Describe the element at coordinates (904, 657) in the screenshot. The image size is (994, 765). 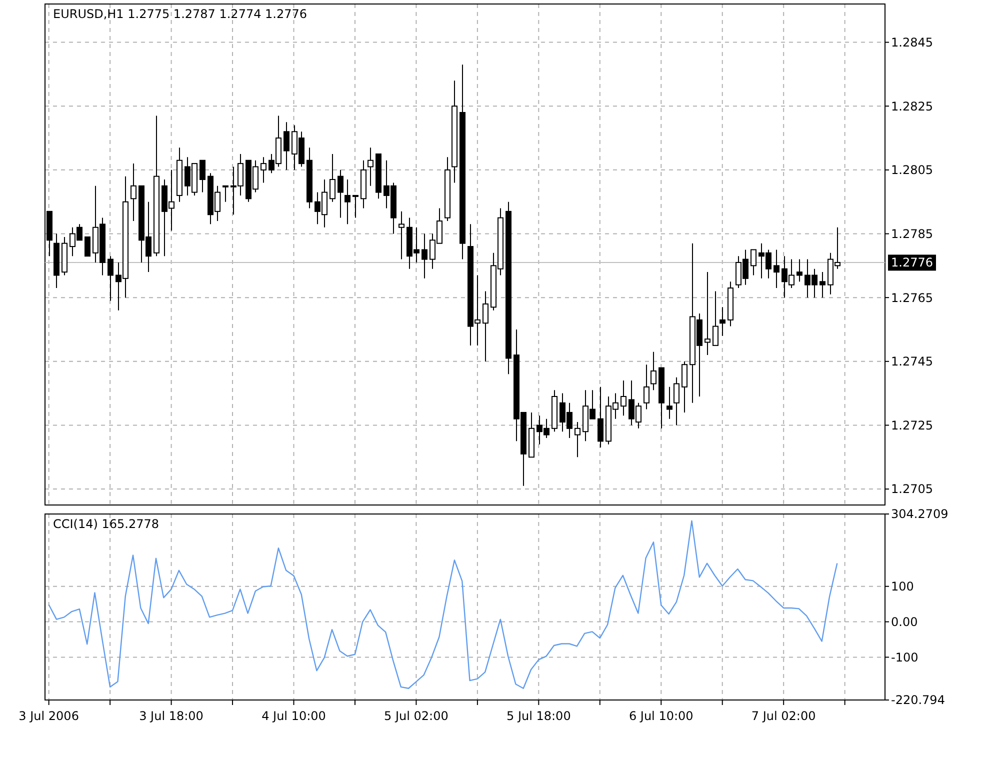
I see `y-tick-label: -100` at that location.